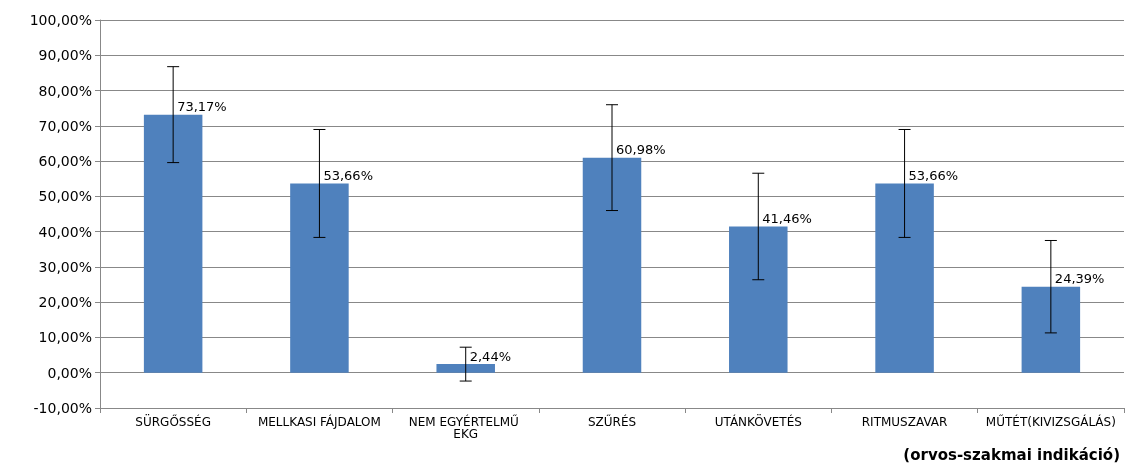 This screenshot has height=470, width=1136. I want to click on y-tick-label: 60,00%, so click(65, 161).